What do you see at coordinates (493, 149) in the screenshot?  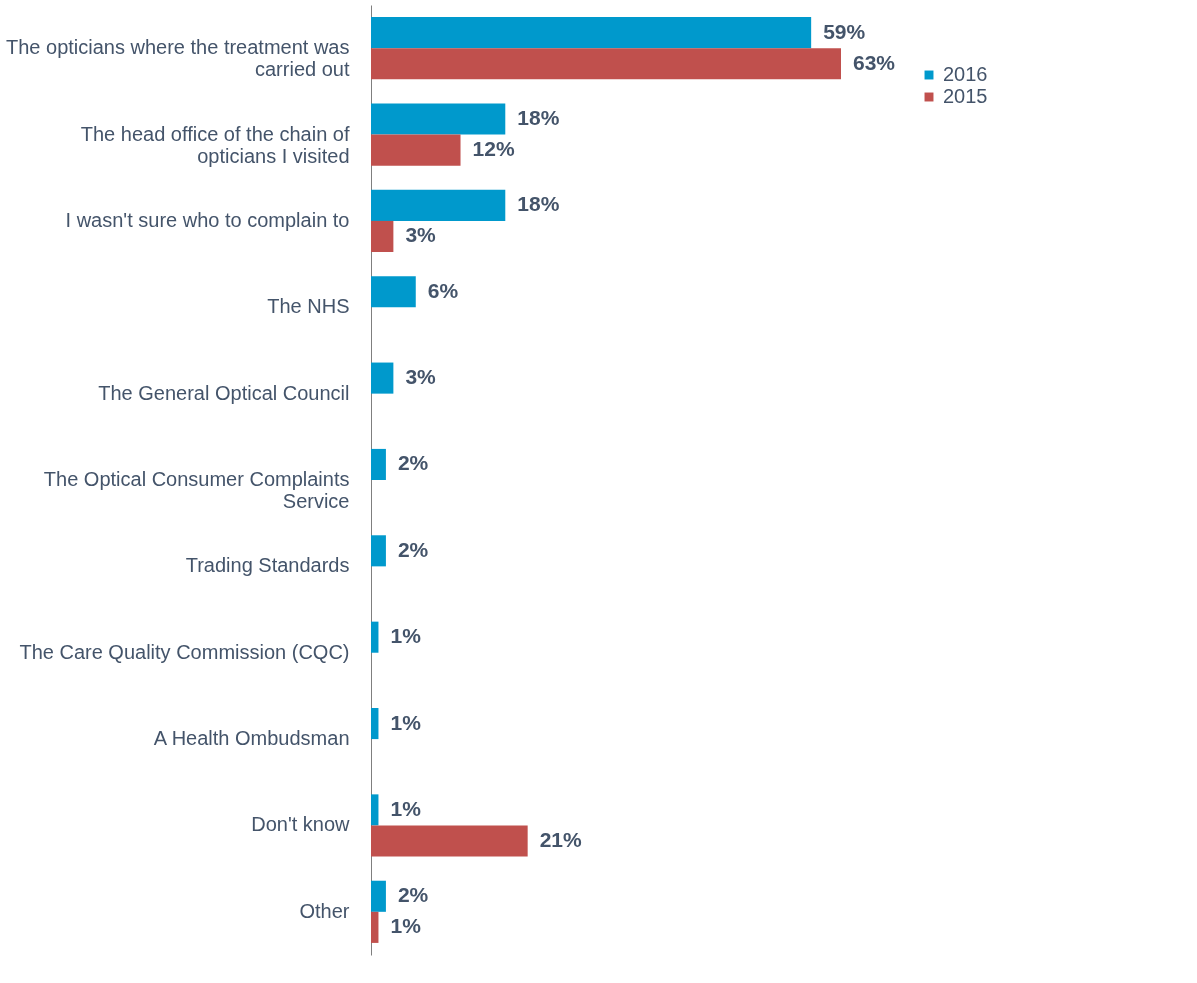 I see `data-label: 12%` at bounding box center [493, 149].